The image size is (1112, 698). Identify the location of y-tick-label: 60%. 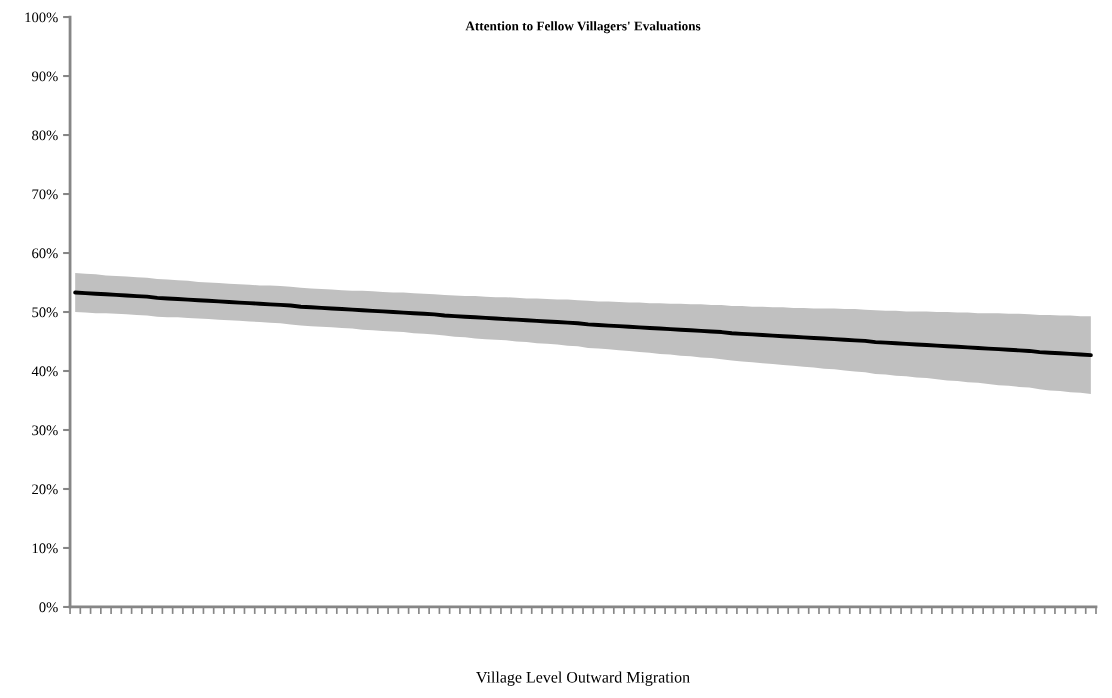
(45, 253).